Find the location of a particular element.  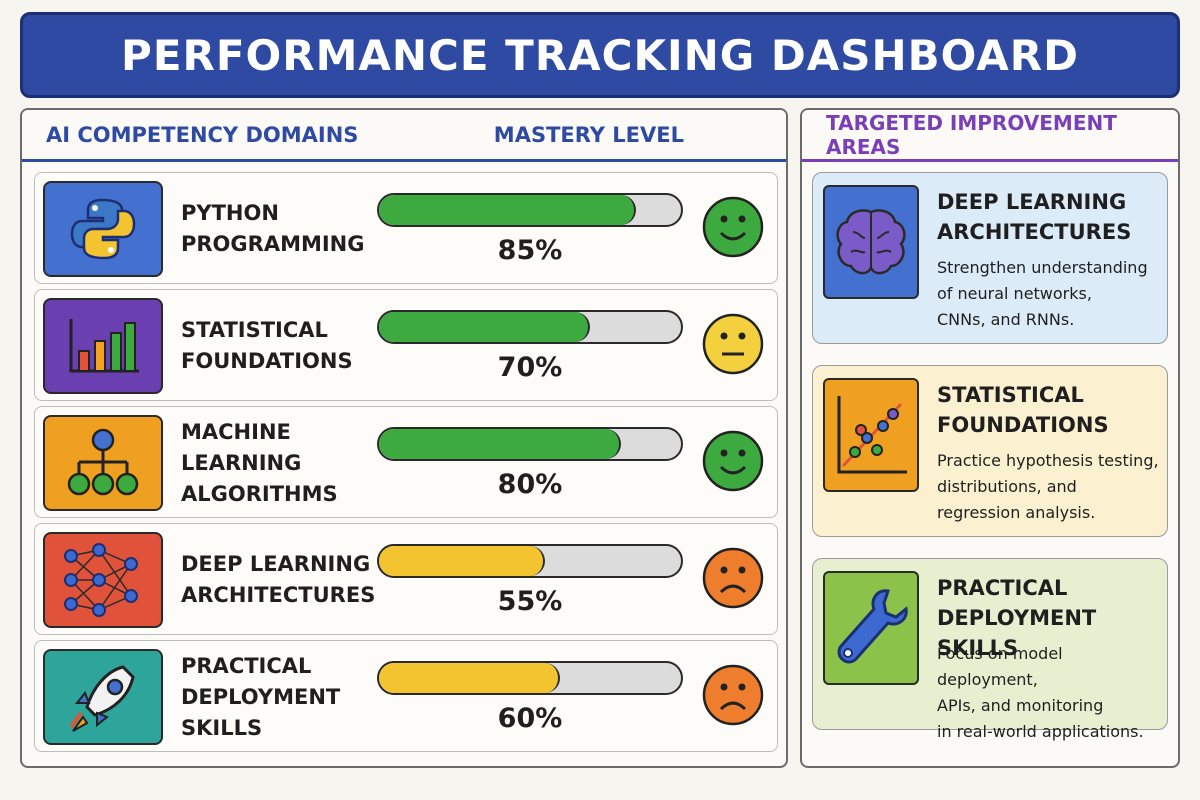

mastery-percent: 55% is located at coordinates (530, 601).